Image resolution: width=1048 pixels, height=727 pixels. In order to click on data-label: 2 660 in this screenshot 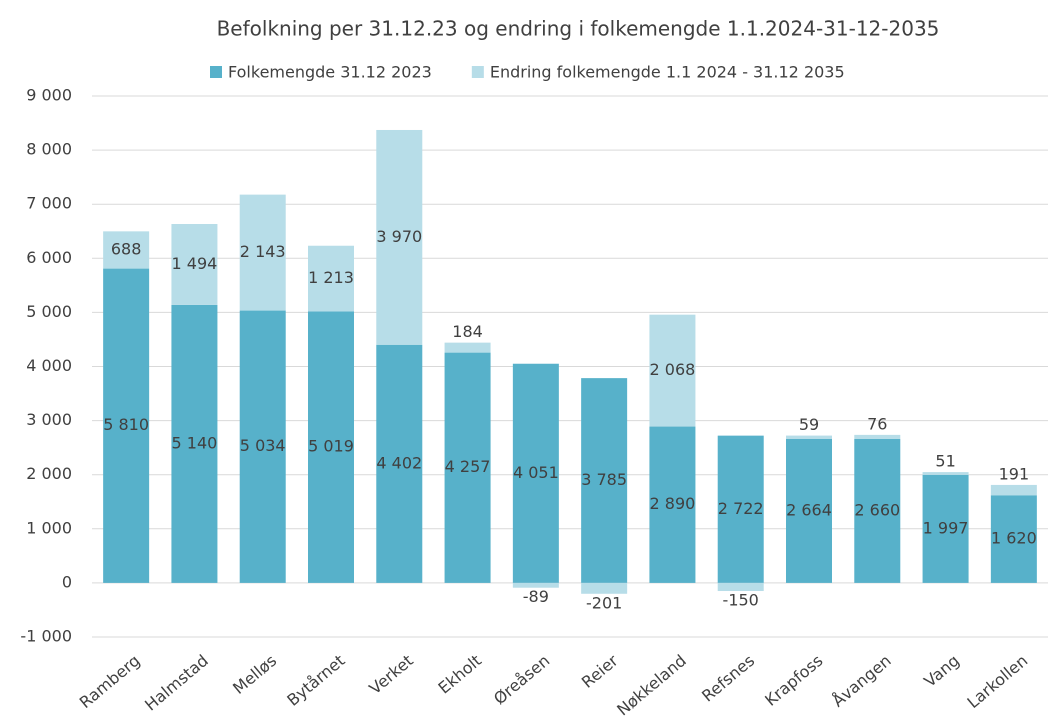, I will do `click(877, 509)`.